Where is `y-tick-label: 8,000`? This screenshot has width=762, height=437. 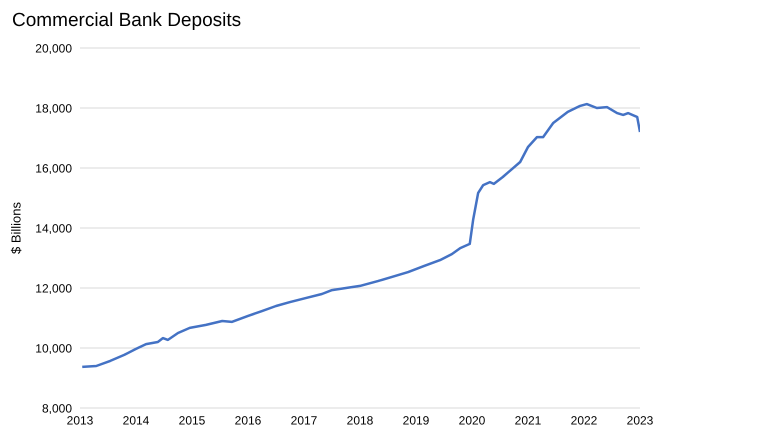 y-tick-label: 8,000 is located at coordinates (57, 408).